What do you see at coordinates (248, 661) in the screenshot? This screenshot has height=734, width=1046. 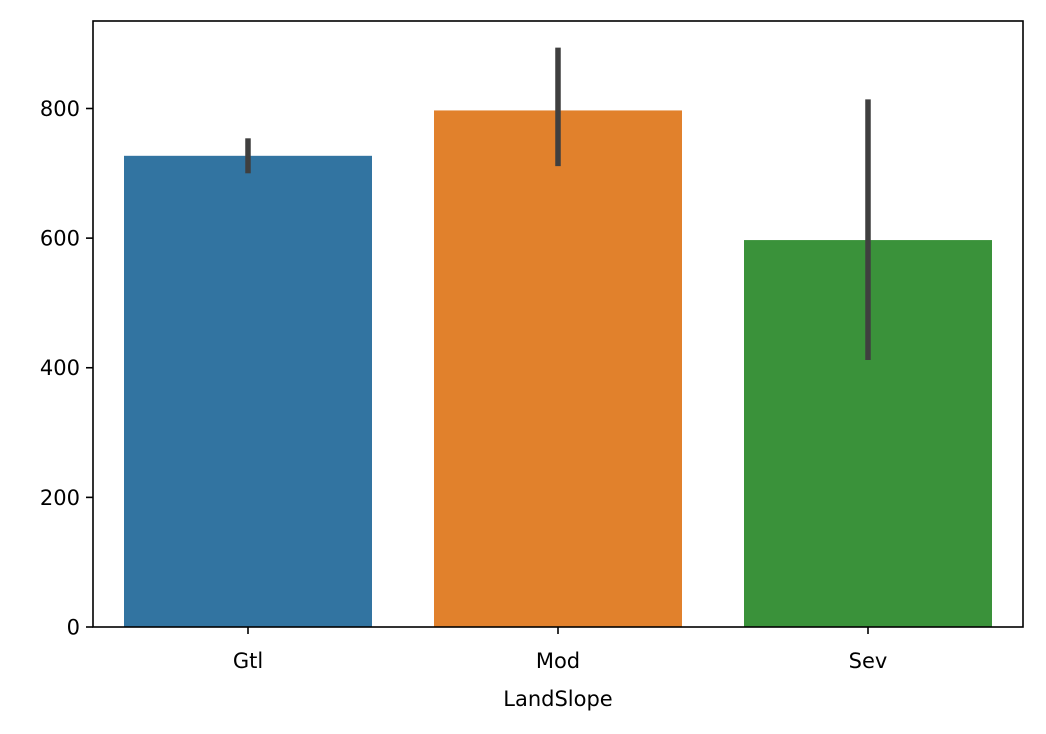 I see `x-tick-label: Gtl` at bounding box center [248, 661].